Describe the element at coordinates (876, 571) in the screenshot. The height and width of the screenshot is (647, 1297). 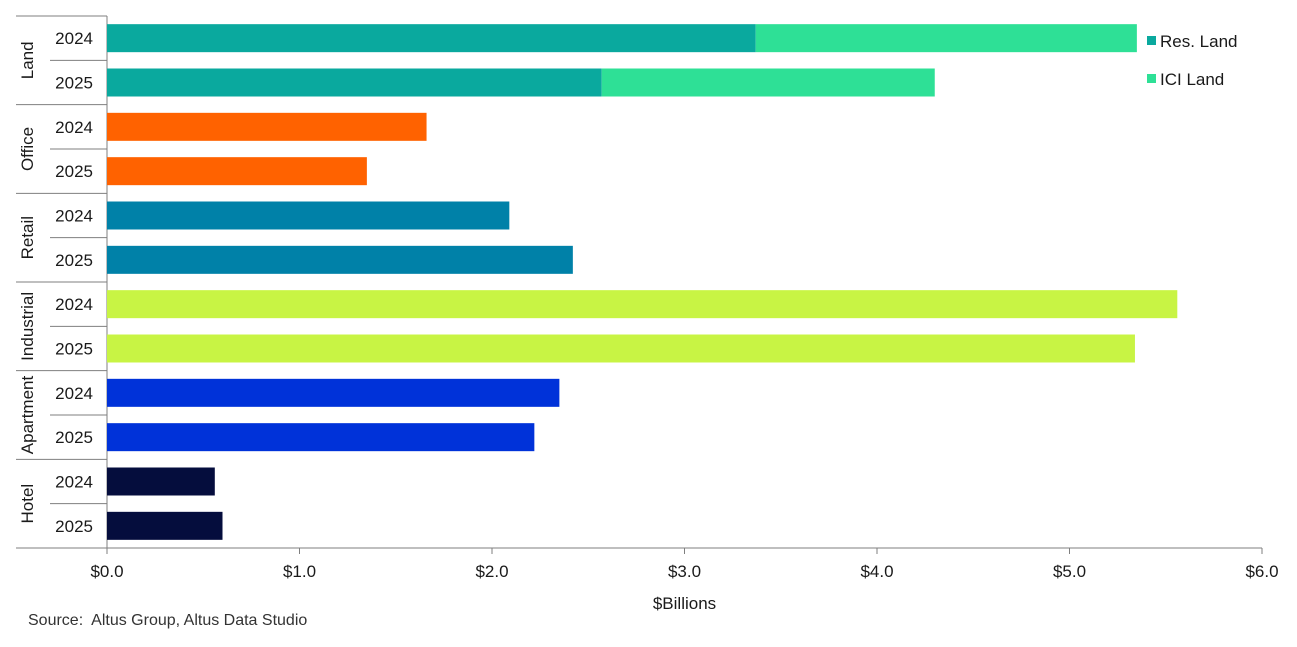
I see `x-tick-label: $4.0` at that location.